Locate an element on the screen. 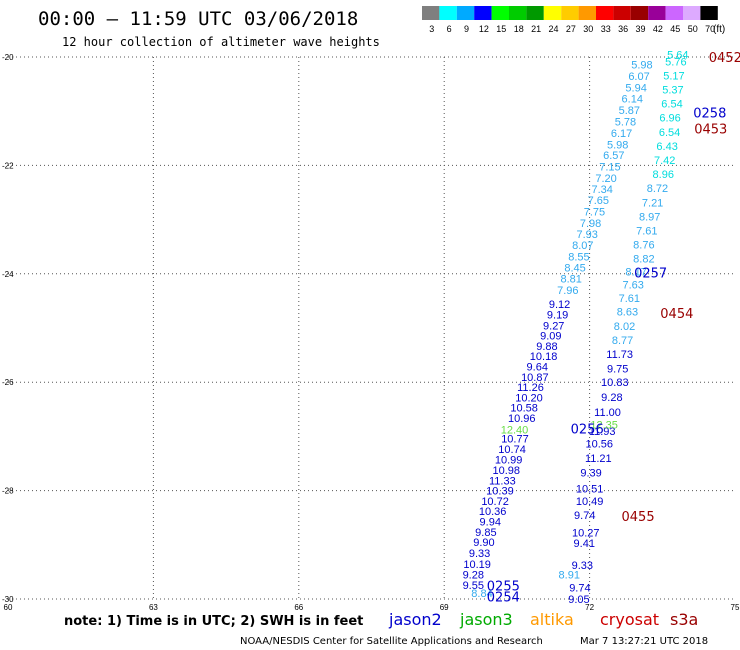  y-axis-ticks: -20 -22 -24 -26 -28 -30 is located at coordinates (8, 328).